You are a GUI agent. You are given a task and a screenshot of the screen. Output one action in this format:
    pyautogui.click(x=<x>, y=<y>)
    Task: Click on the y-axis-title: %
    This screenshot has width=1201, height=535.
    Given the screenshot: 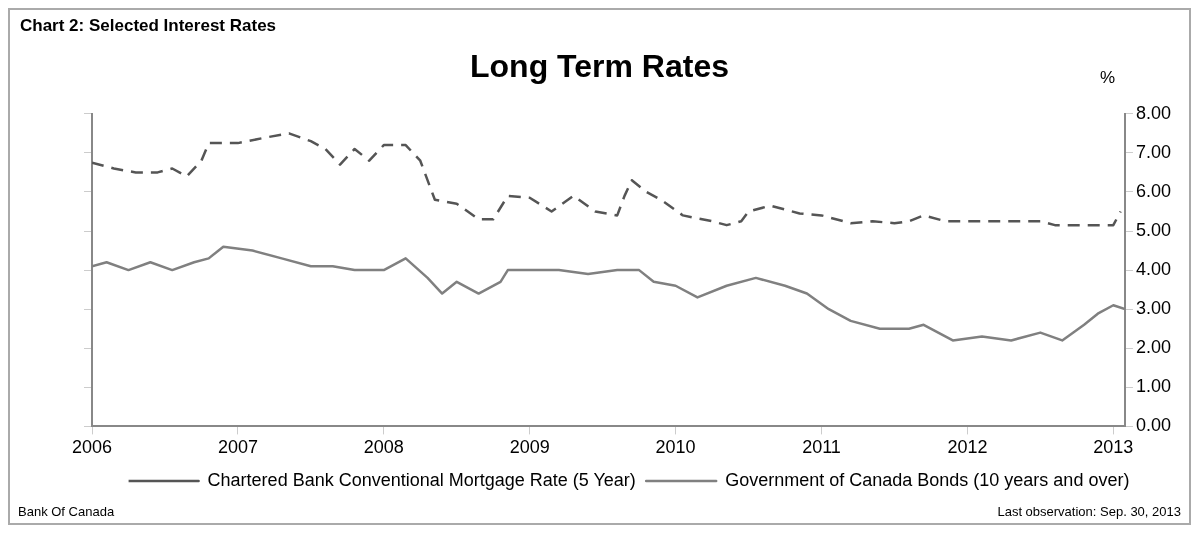 What is the action you would take?
    pyautogui.click(x=1108, y=78)
    